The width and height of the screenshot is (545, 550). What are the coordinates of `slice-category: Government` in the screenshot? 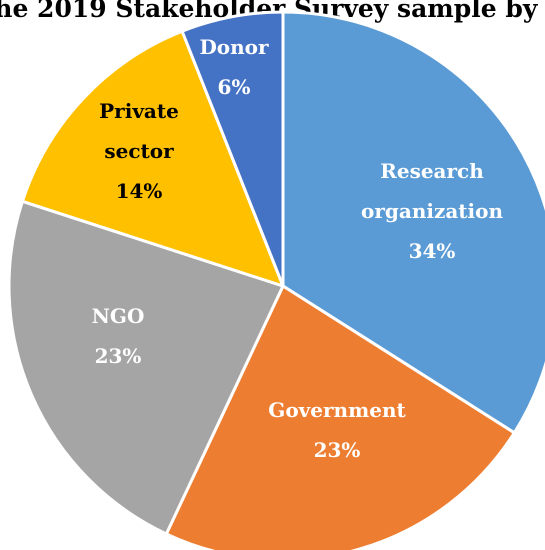 It's located at (337, 410).